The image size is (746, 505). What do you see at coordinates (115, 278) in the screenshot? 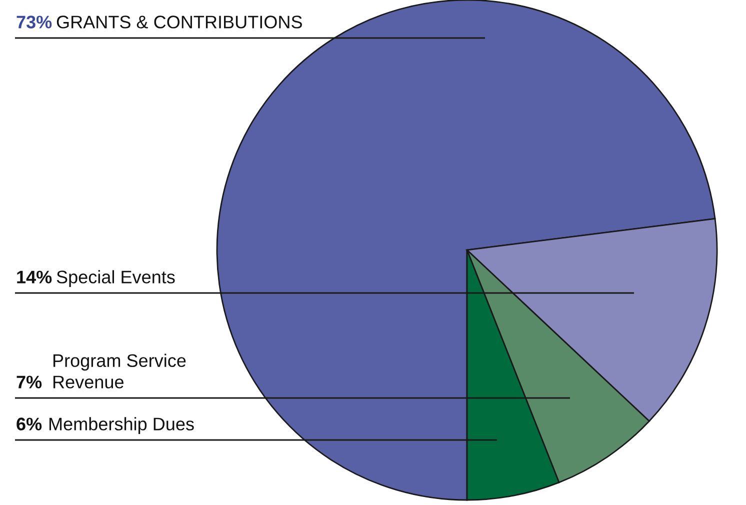
I see `slice-label: Special Events` at bounding box center [115, 278].